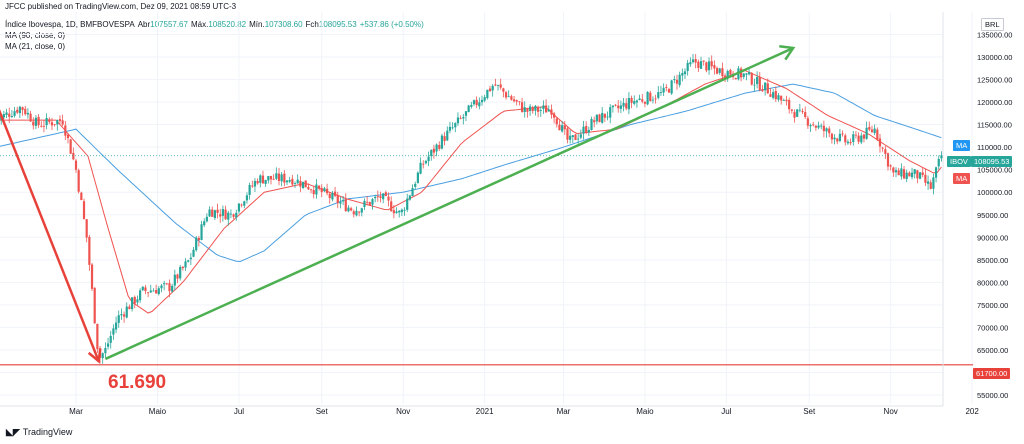 Image resolution: width=1024 pixels, height=444 pixels. I want to click on y-tick-label: 110000.00, so click(994, 147).